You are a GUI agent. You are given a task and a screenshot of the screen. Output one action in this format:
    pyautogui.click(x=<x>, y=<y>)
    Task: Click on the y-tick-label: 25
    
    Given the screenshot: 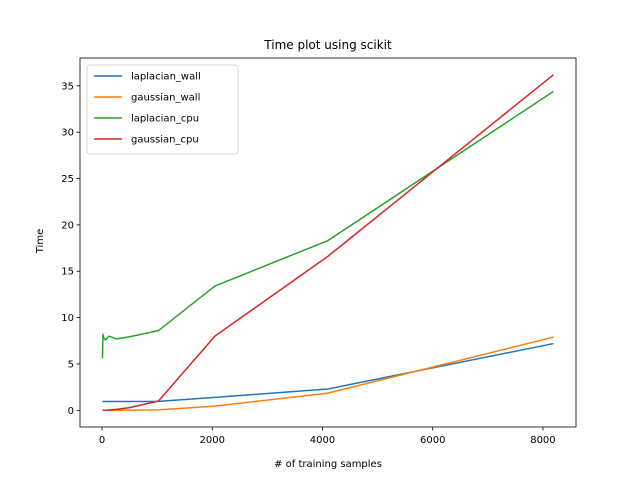 What is the action you would take?
    pyautogui.click(x=67, y=179)
    